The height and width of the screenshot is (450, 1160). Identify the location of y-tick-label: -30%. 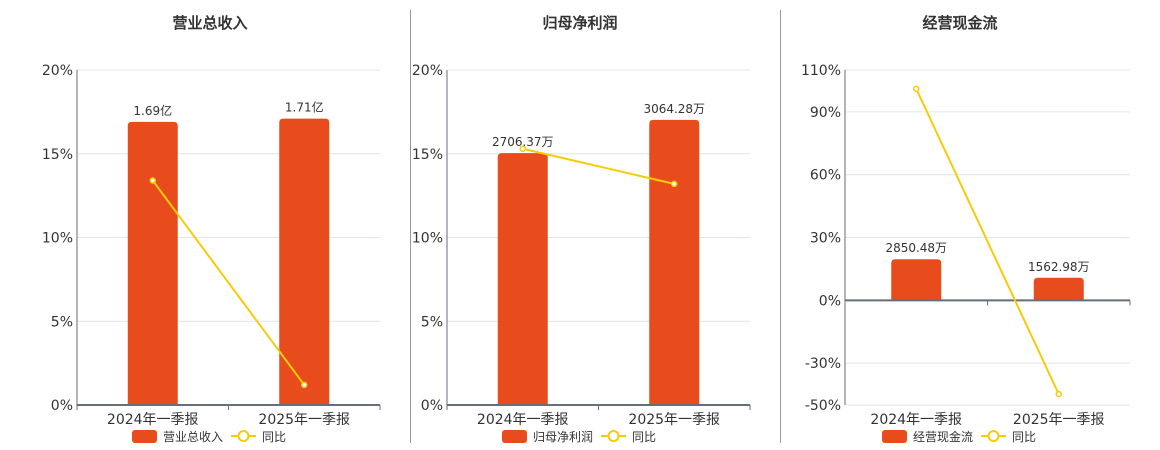
(823, 364).